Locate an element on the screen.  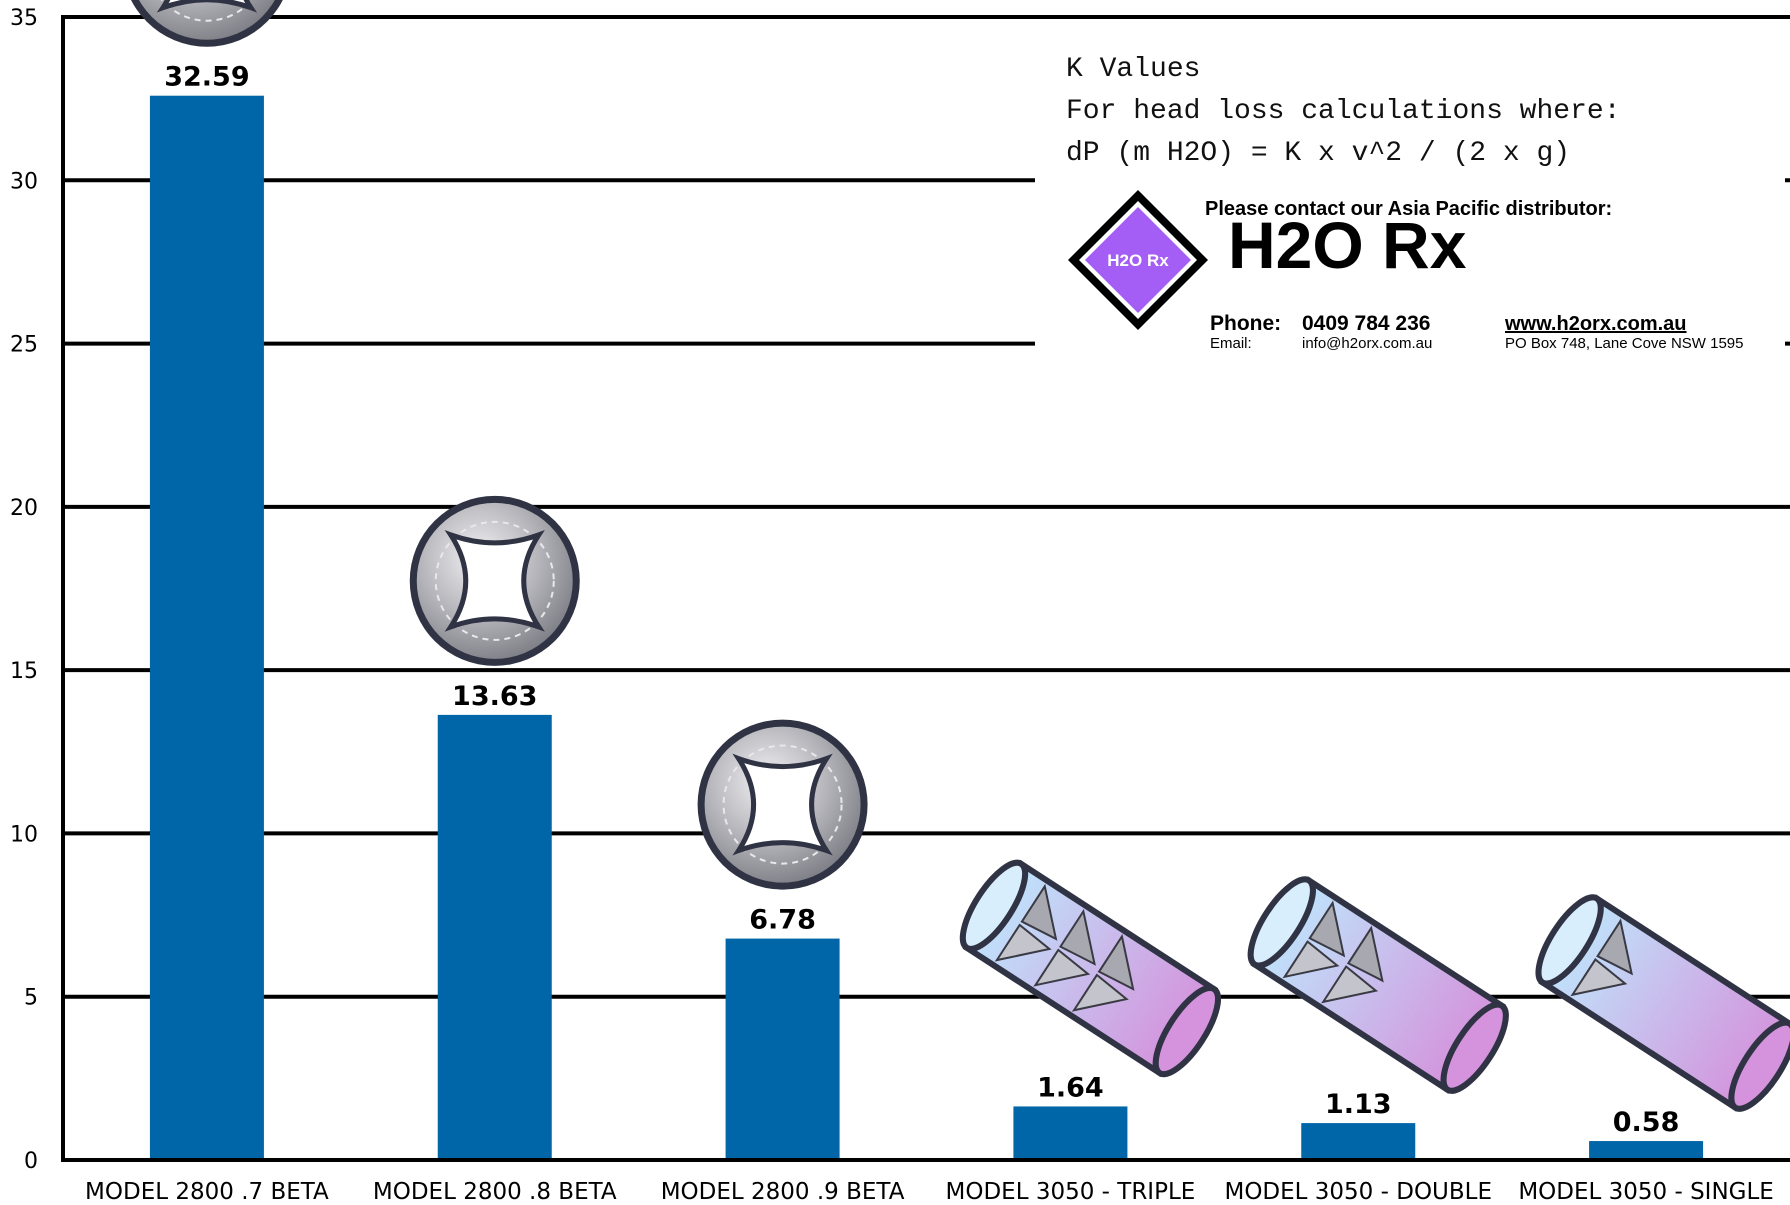
x-tick-label: MODEL 2800 .8 BETA is located at coordinates (495, 1192).